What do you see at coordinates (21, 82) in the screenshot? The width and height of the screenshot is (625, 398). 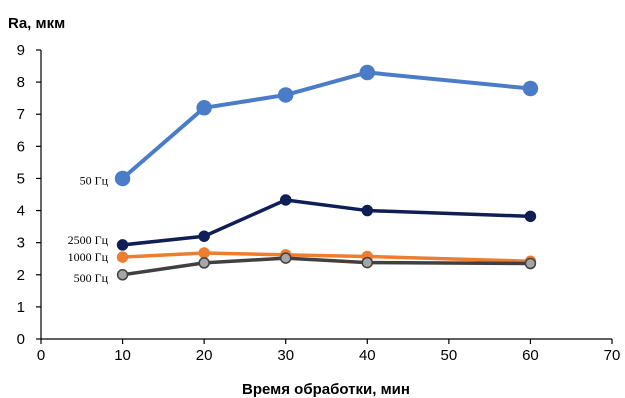 I see `y-tick-label: 8` at bounding box center [21, 82].